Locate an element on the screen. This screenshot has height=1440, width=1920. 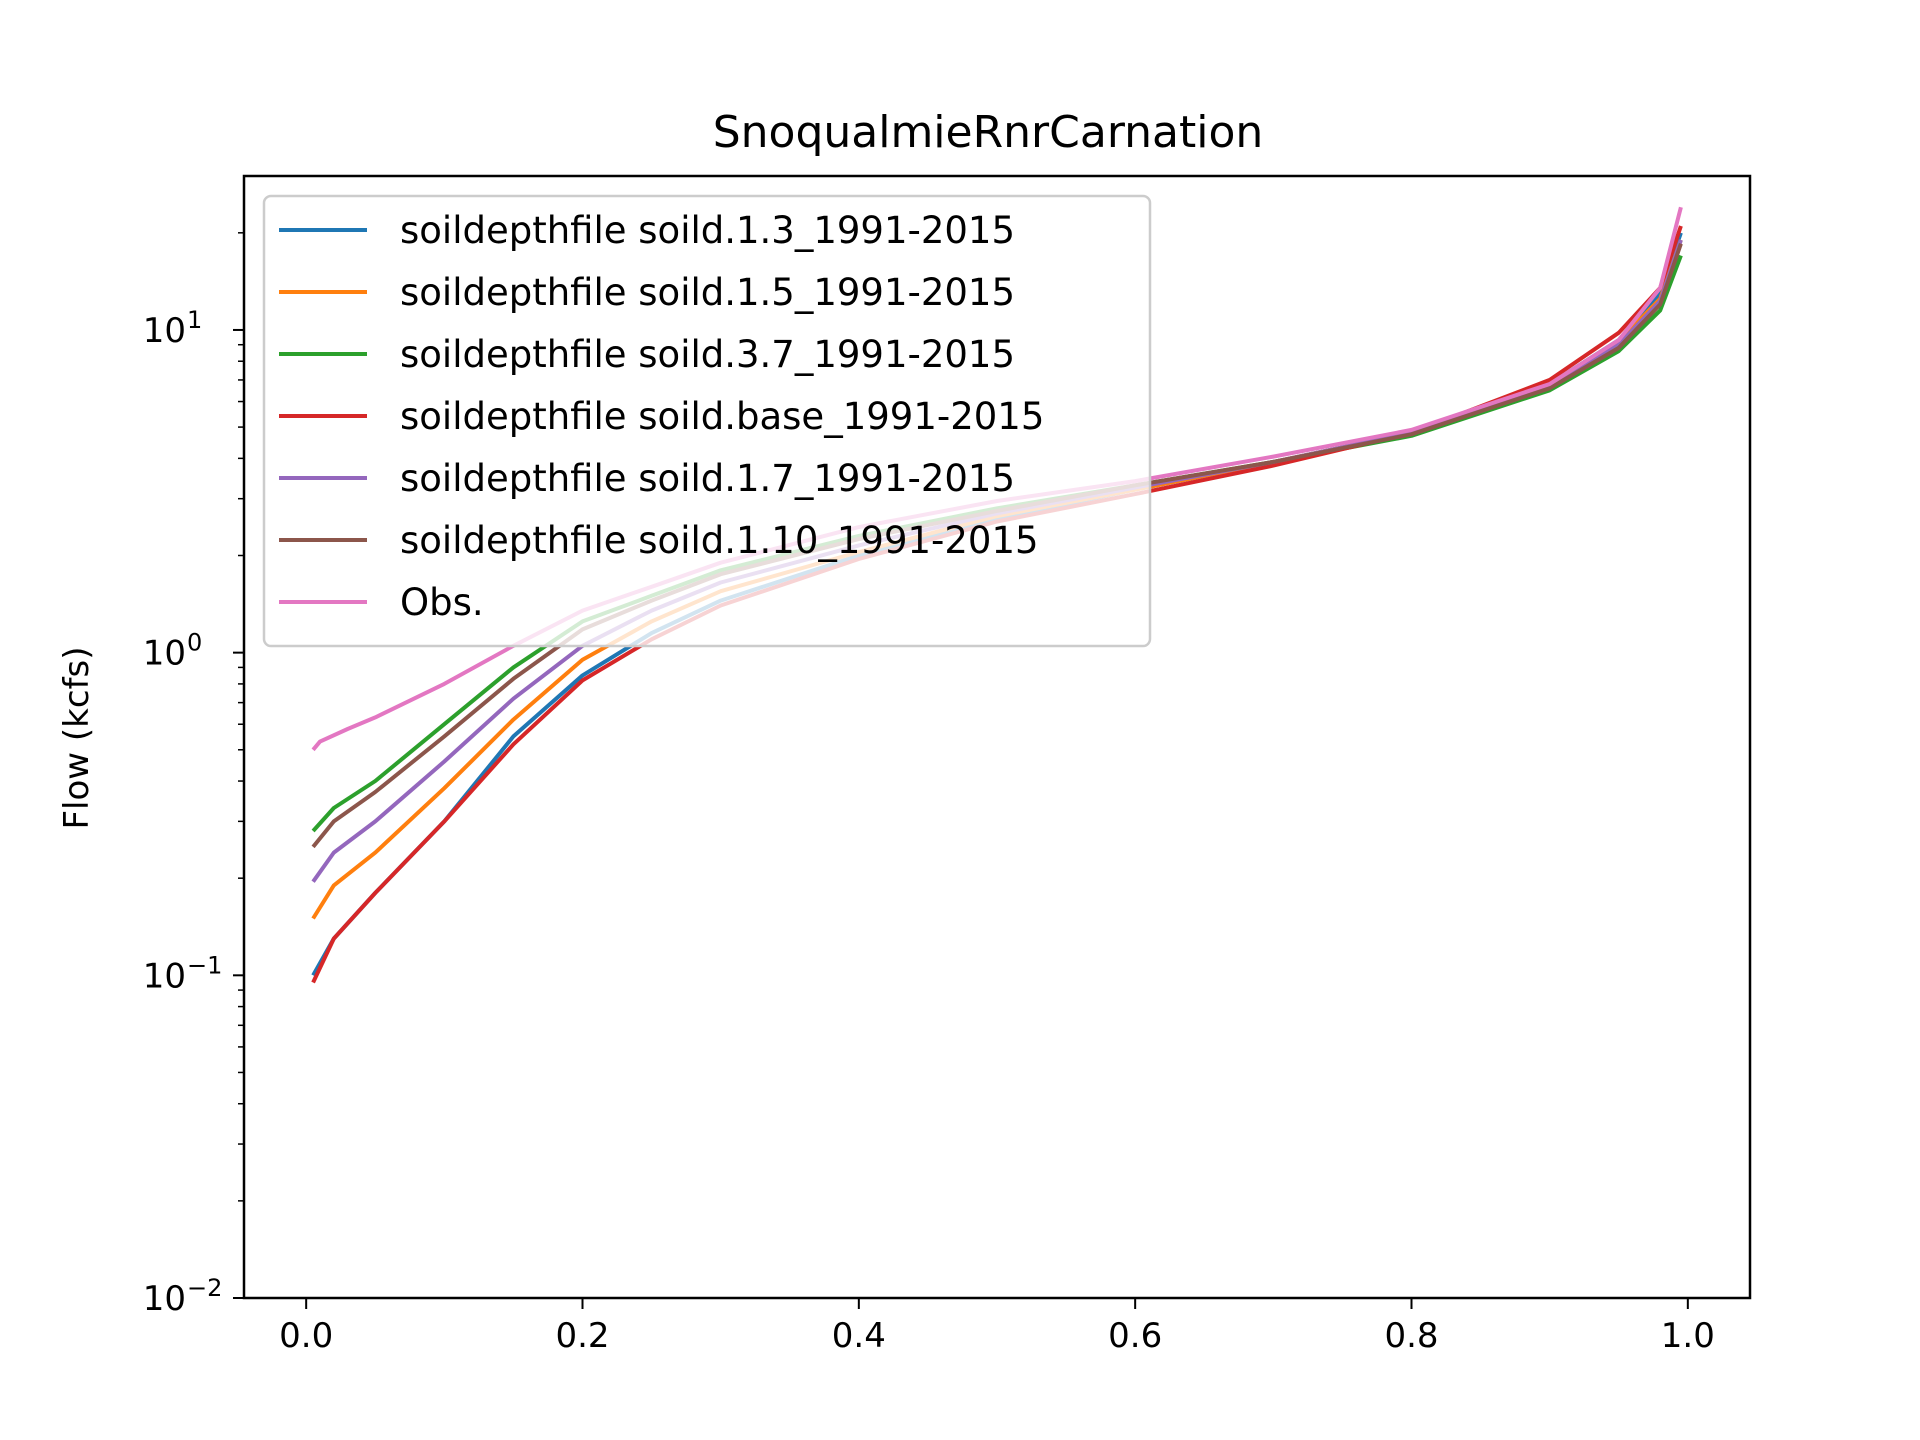
x-axis: 0.0 0.2 0.4 0.6 0.8 1.0 is located at coordinates (997, 1327).